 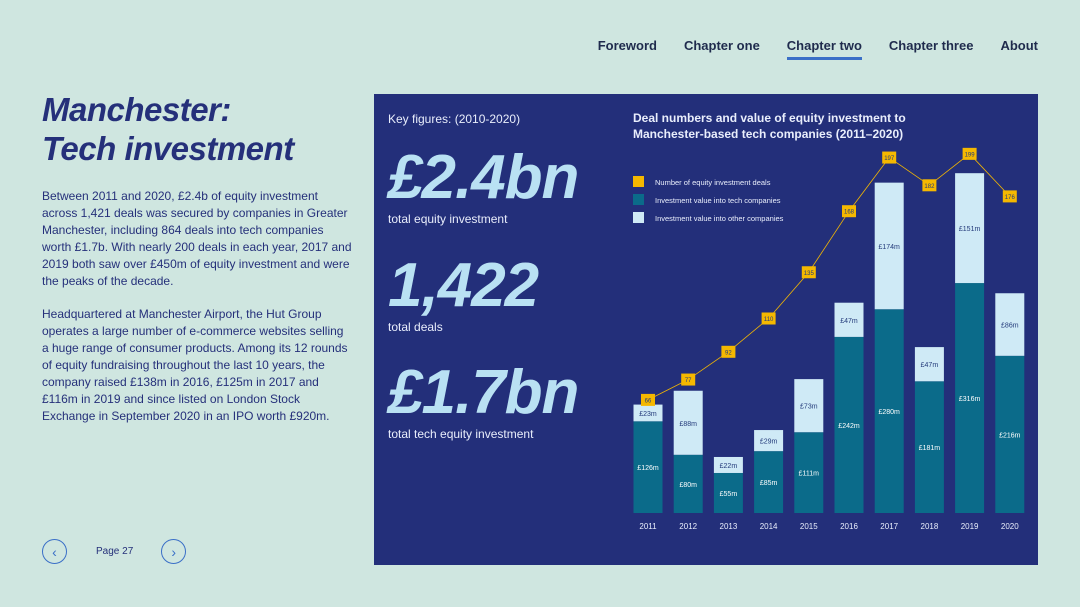 I want to click on bar-tech-2012, so click(x=688, y=483).